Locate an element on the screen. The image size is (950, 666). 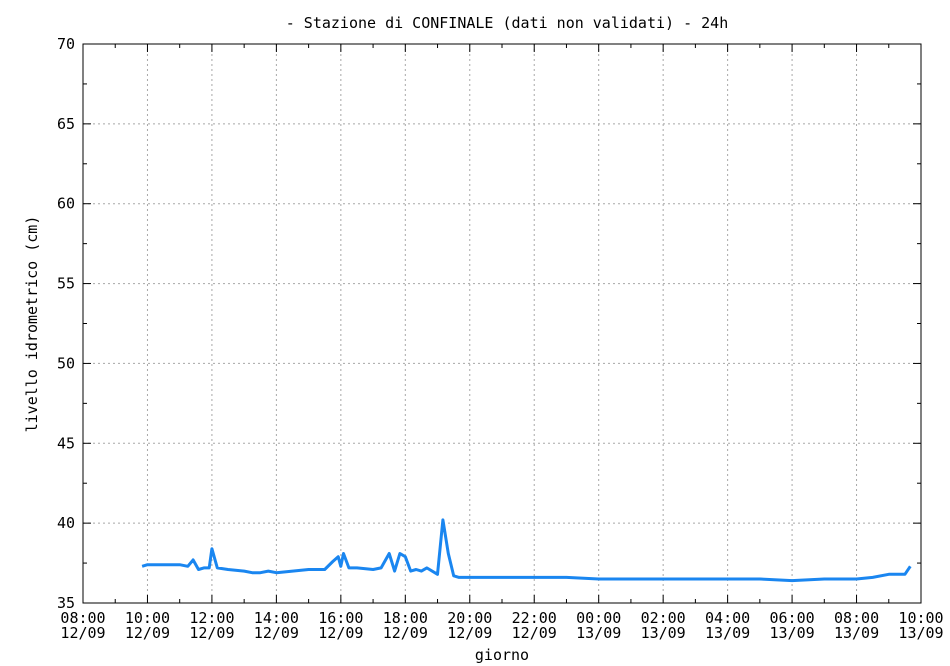
y-axis-label: livello idrometrico (cm) is located at coordinates (32, 324).